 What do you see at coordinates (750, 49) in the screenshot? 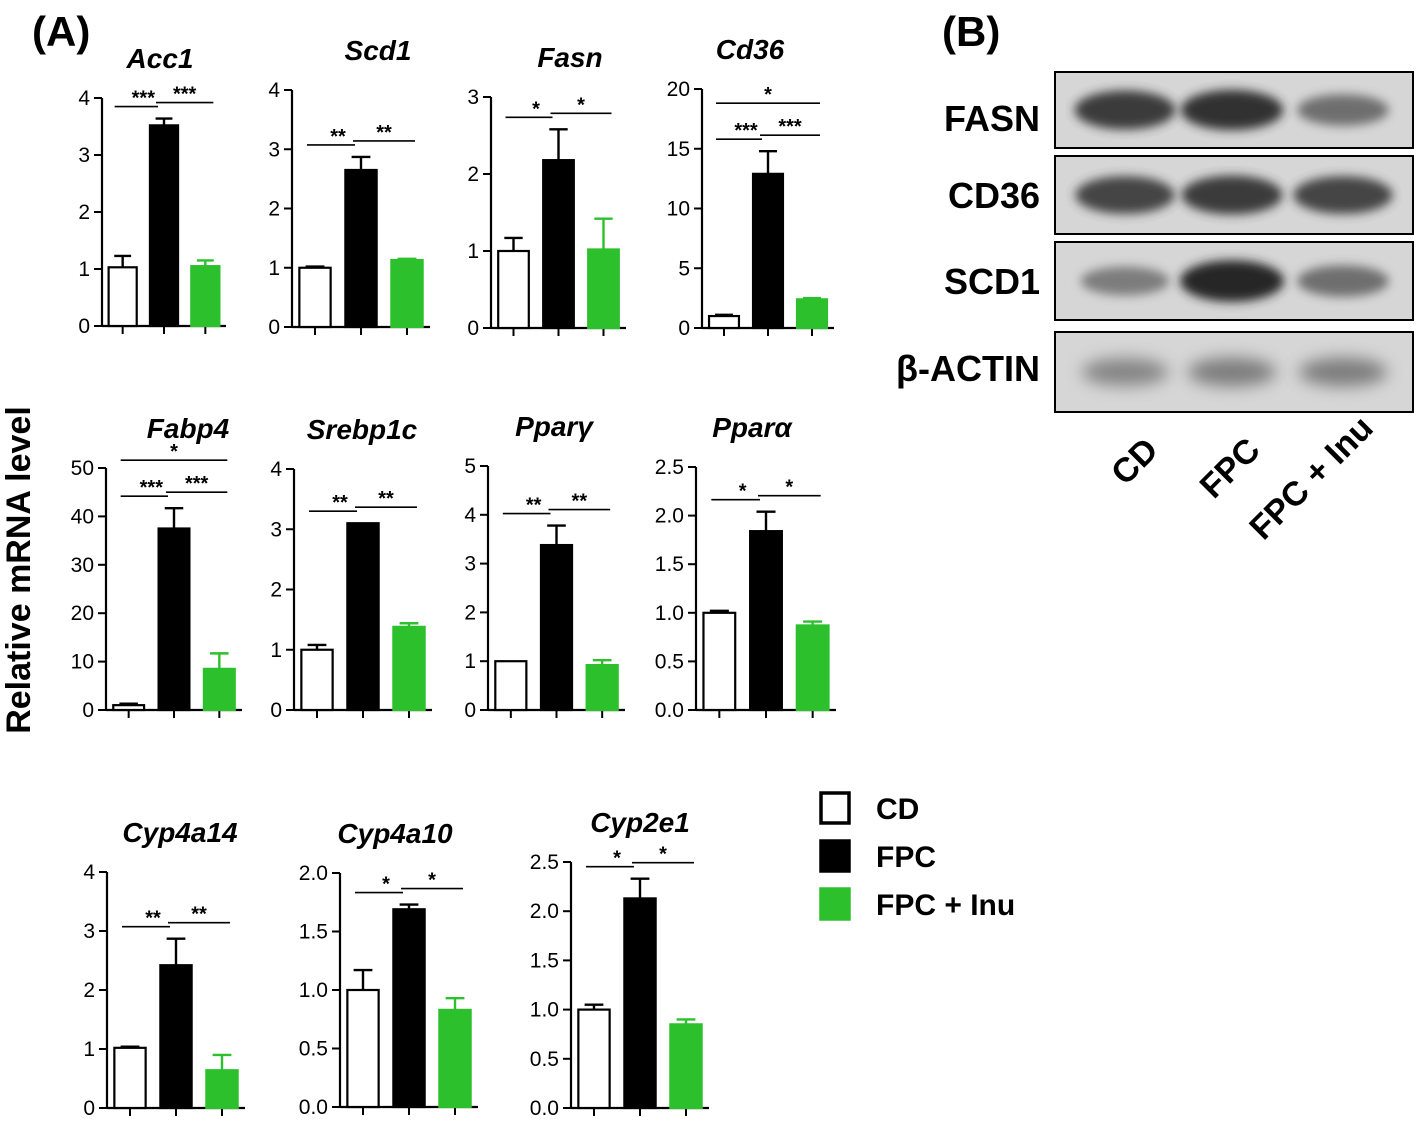
I see `chart-title: Cd36` at bounding box center [750, 49].